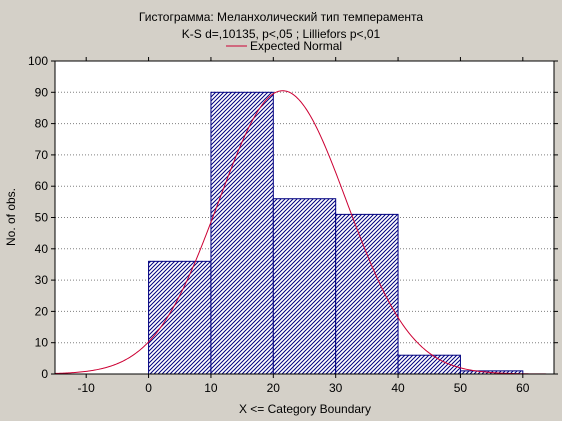 The height and width of the screenshot is (421, 562). Describe the element at coordinates (87, 388) in the screenshot. I see `x-tick-label: -10` at that location.